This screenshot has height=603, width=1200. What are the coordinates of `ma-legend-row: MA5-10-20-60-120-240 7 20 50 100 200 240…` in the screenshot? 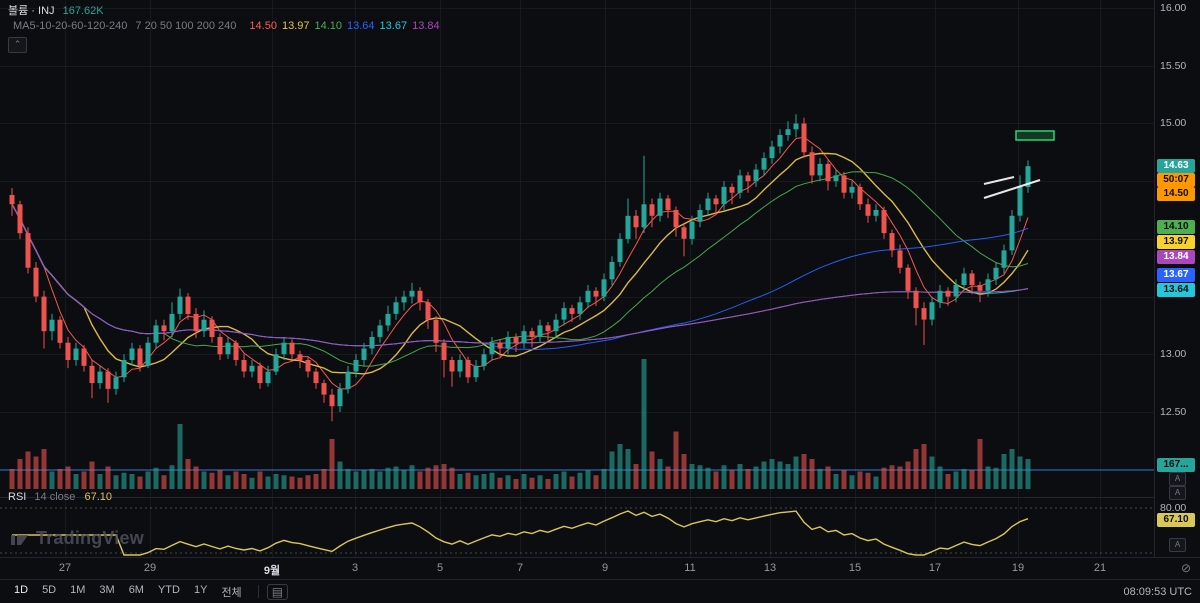 It's located at (224, 26).